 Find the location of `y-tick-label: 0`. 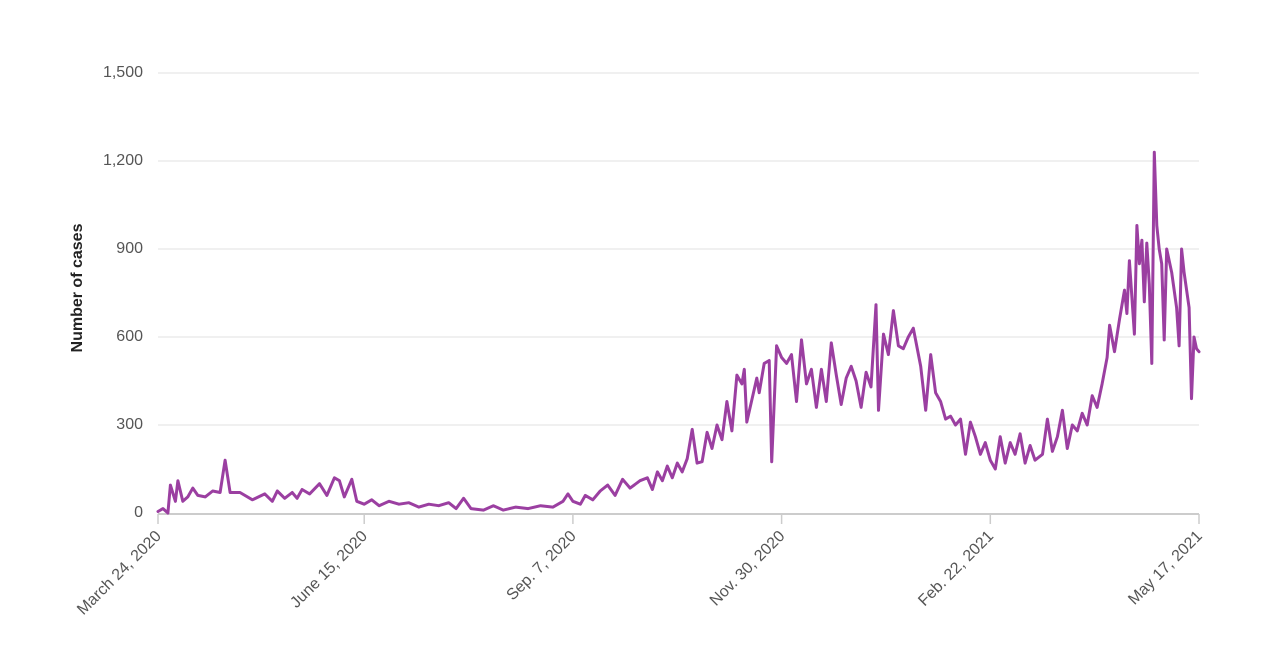

y-tick-label: 0 is located at coordinates (138, 512).